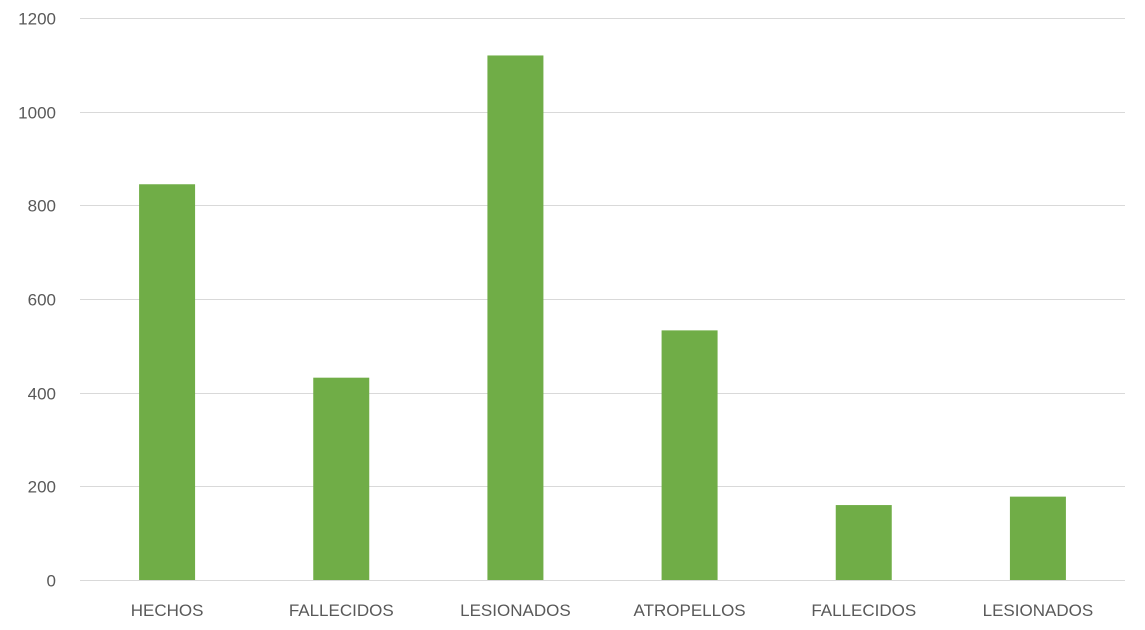 This screenshot has height=630, width=1145. What do you see at coordinates (42, 394) in the screenshot?
I see `y-tick-label: 400` at bounding box center [42, 394].